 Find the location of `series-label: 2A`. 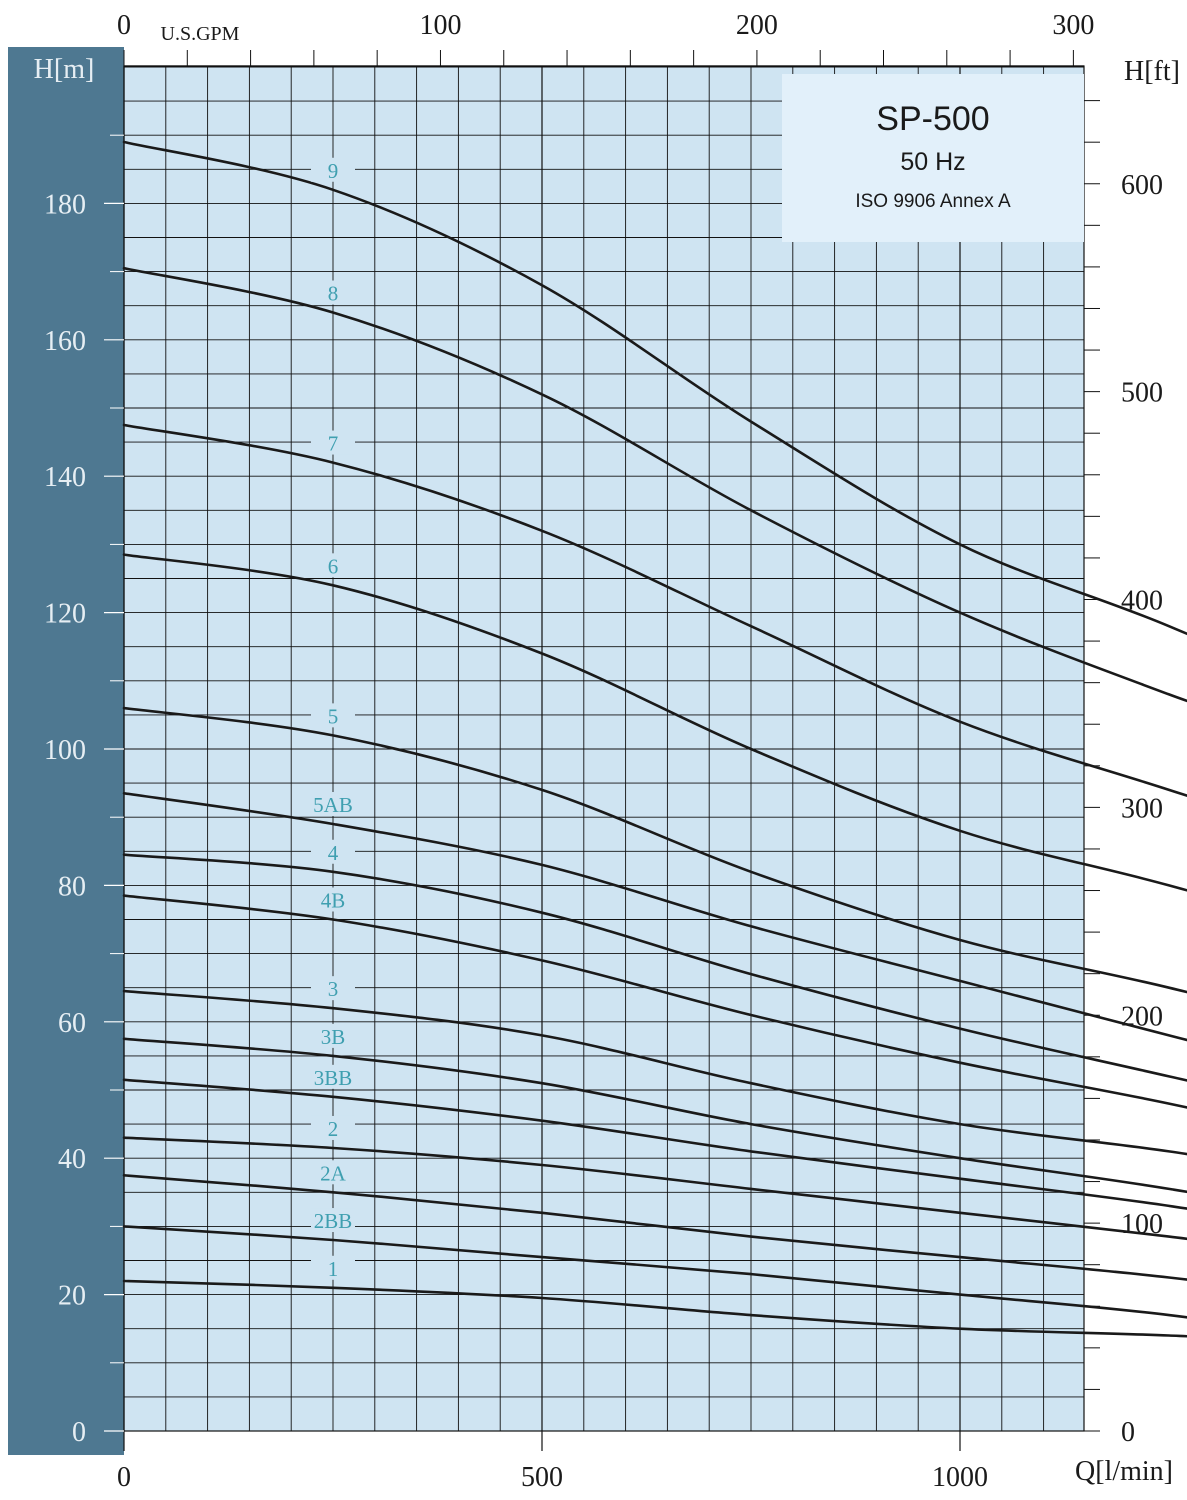

series-label: 2A is located at coordinates (333, 1173).